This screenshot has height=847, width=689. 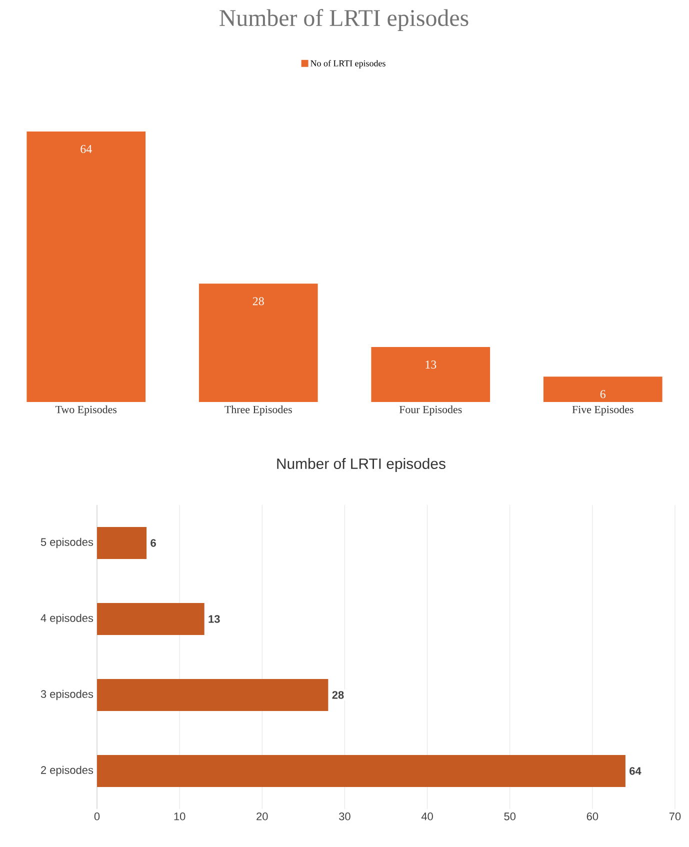 What do you see at coordinates (86, 411) in the screenshot?
I see `x-tick-label: Two Episodes` at bounding box center [86, 411].